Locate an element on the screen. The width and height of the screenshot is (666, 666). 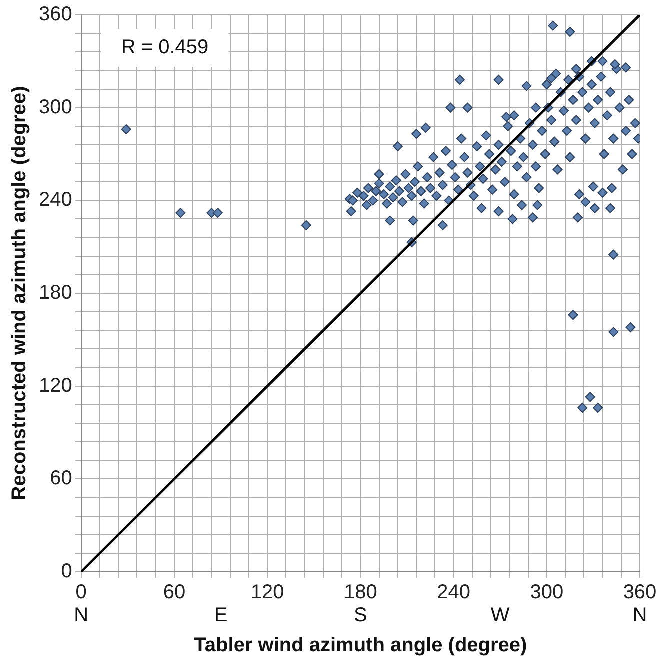
text: S is located at coordinates (361, 615).